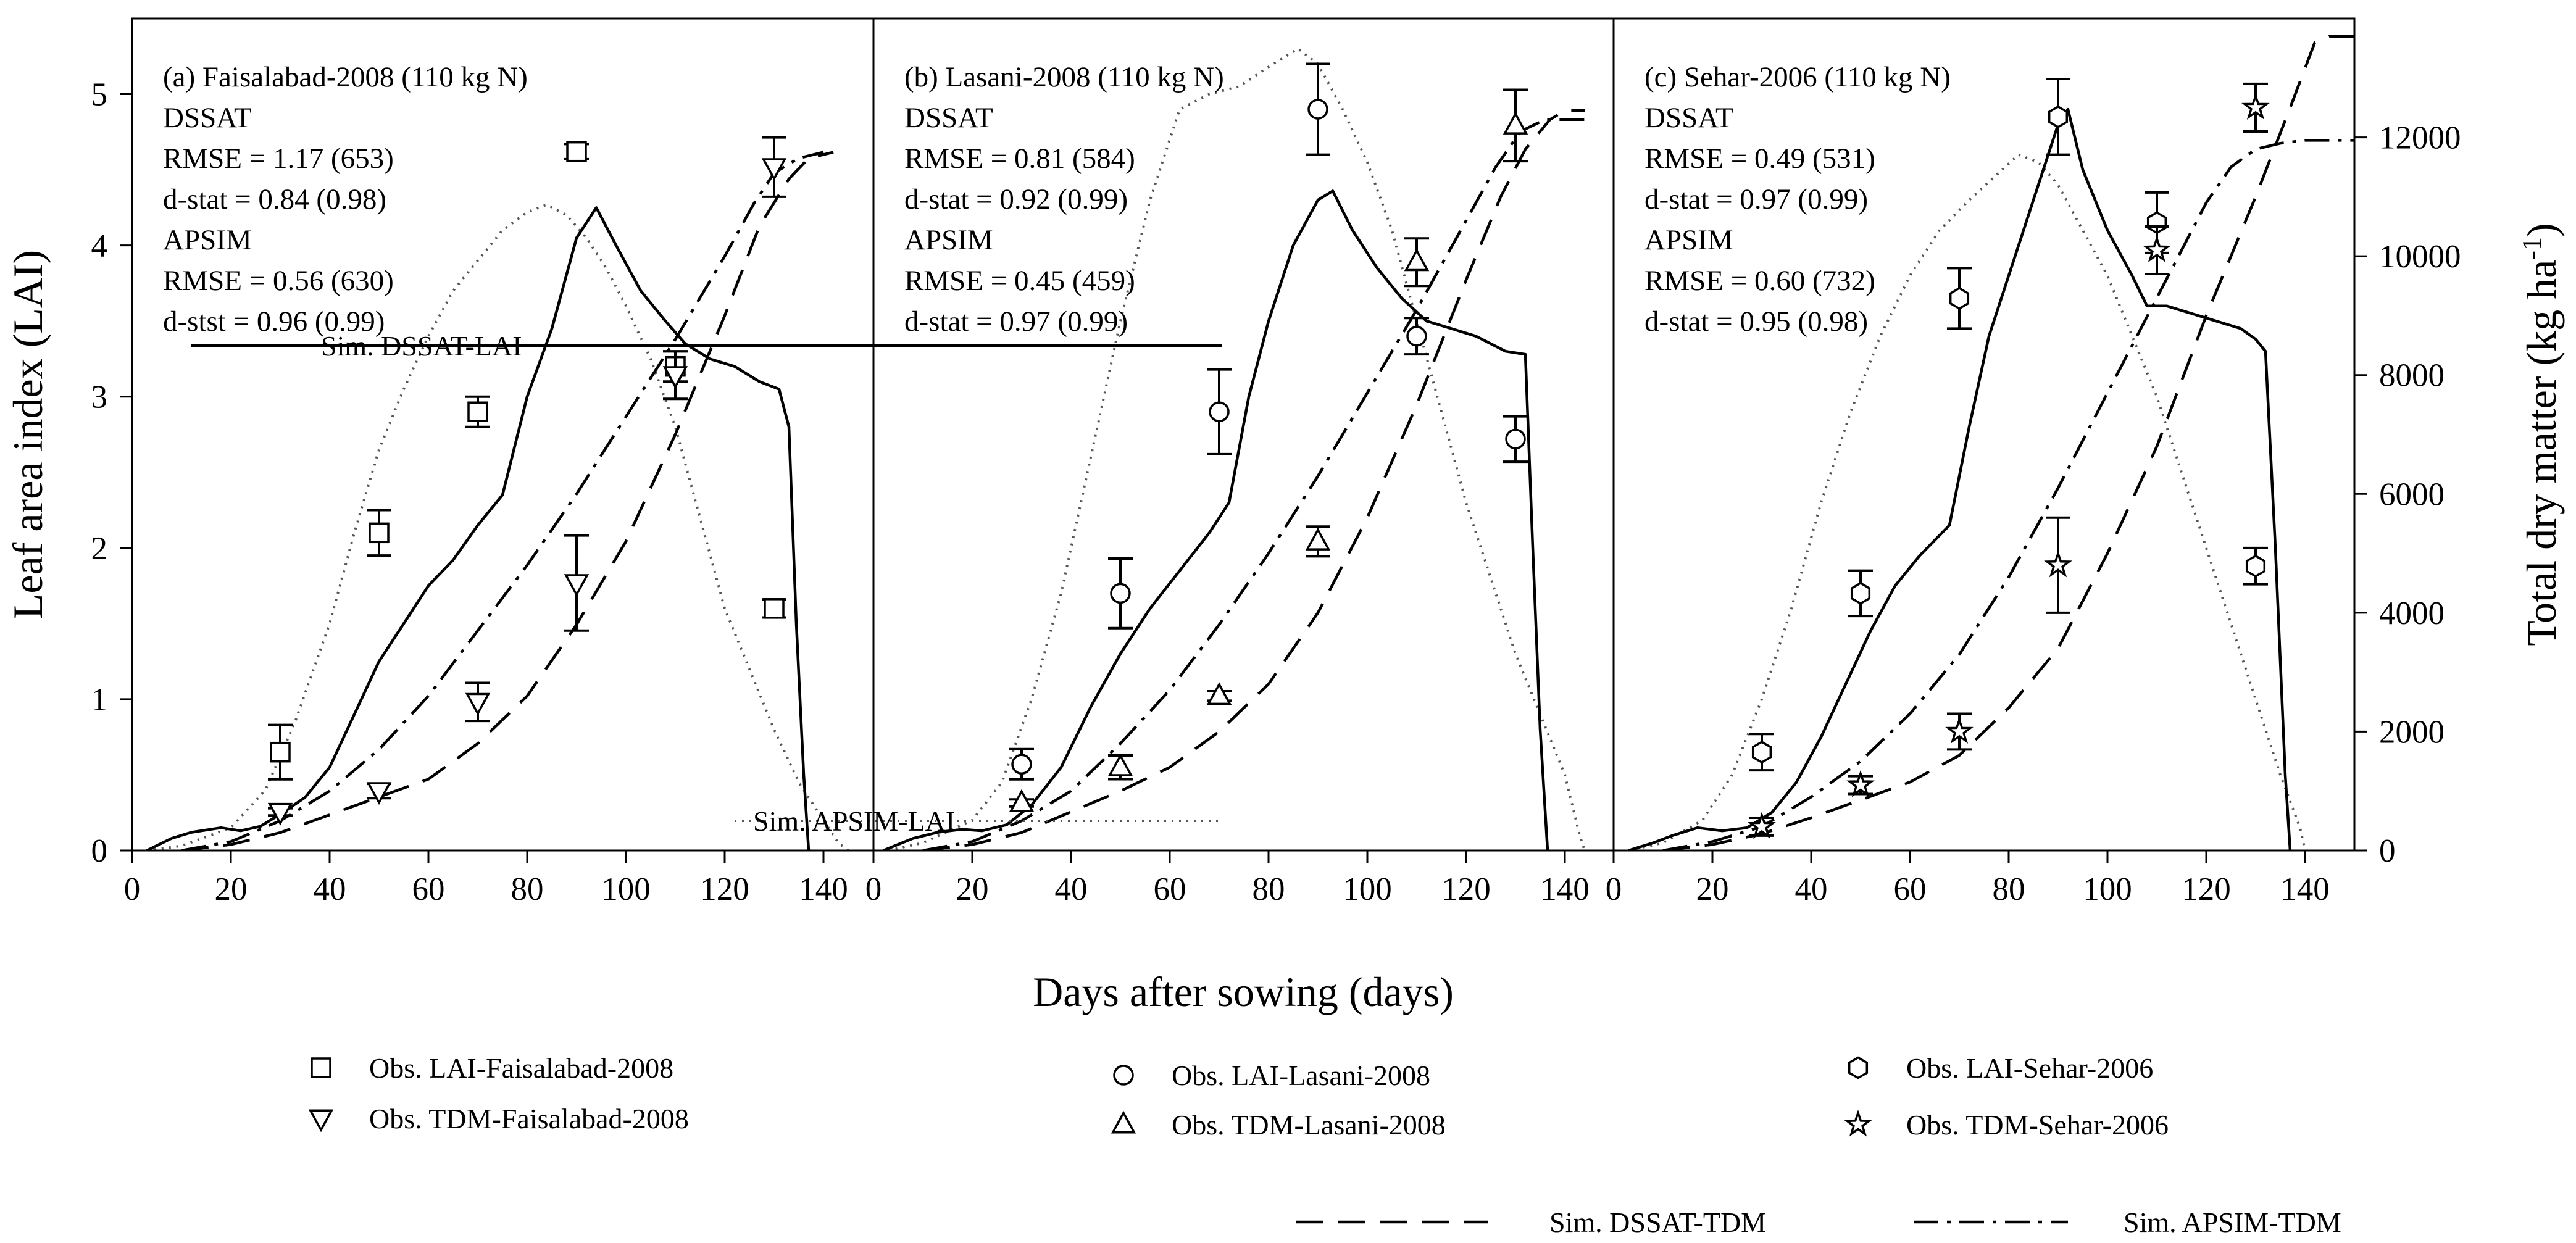  I want to click on sim-dssat-tdm-line, so click(507, 500).